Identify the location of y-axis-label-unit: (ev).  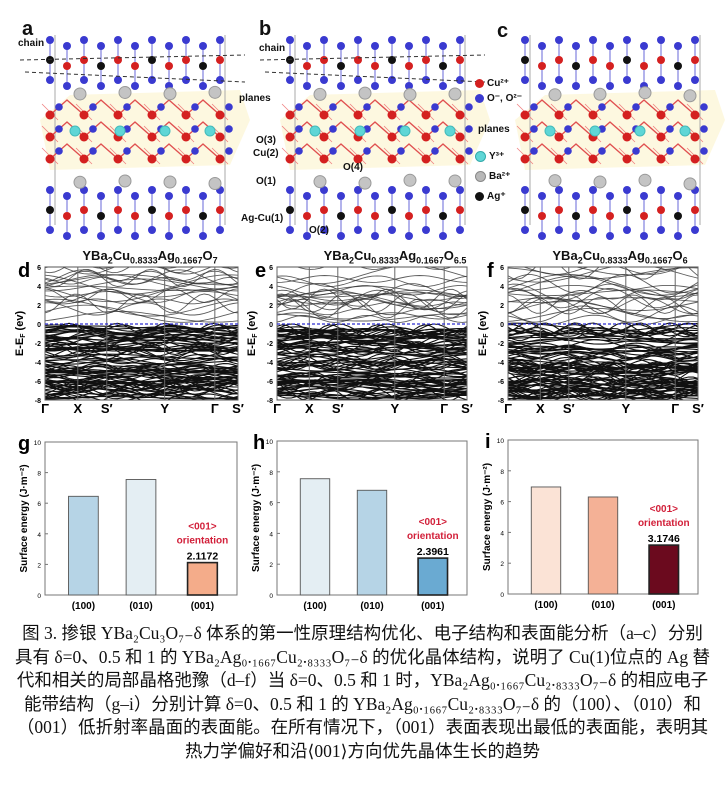
(483, 322).